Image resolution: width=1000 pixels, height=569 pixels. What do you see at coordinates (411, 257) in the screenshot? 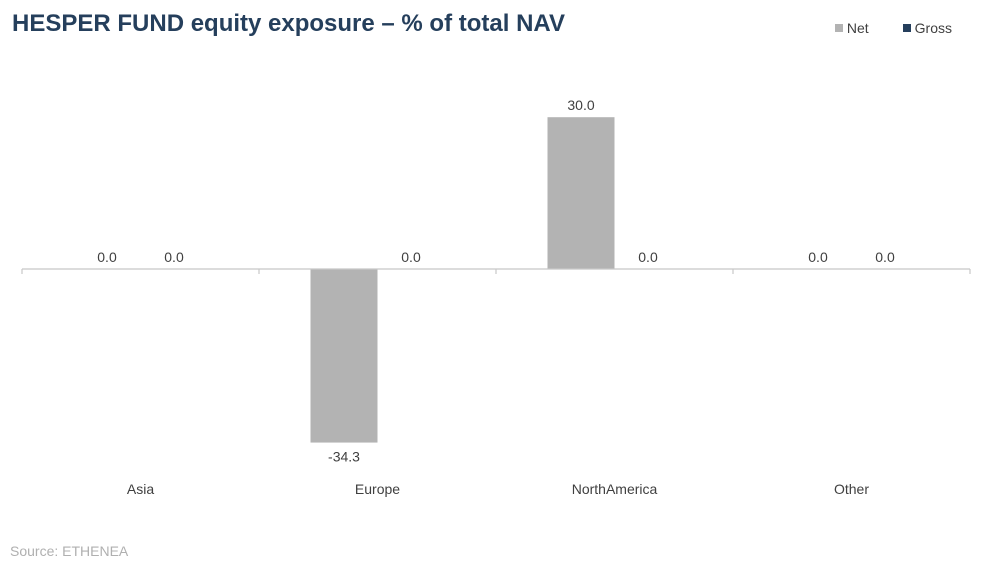
I see `data-label-gross-europe: 0.0` at bounding box center [411, 257].